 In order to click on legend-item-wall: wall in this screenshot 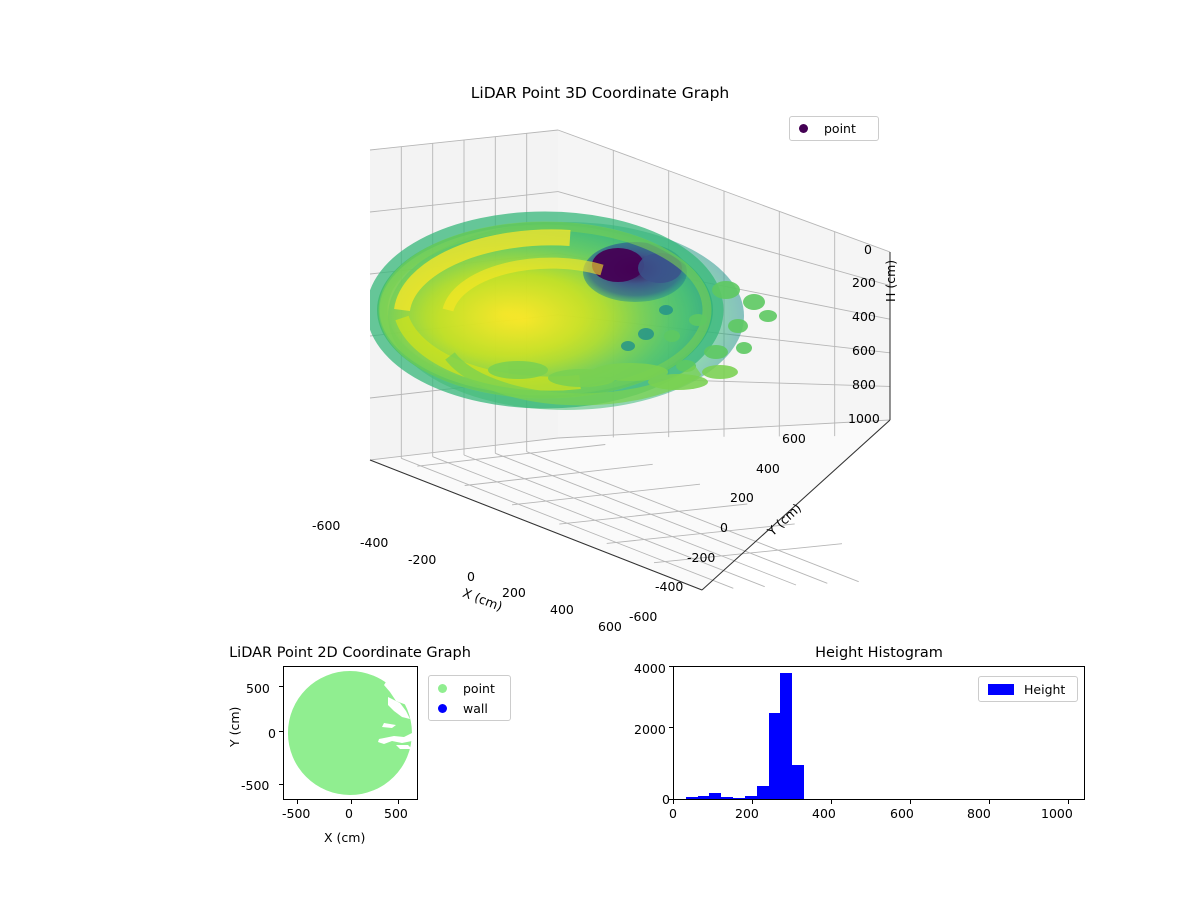, I will do `click(469, 708)`.